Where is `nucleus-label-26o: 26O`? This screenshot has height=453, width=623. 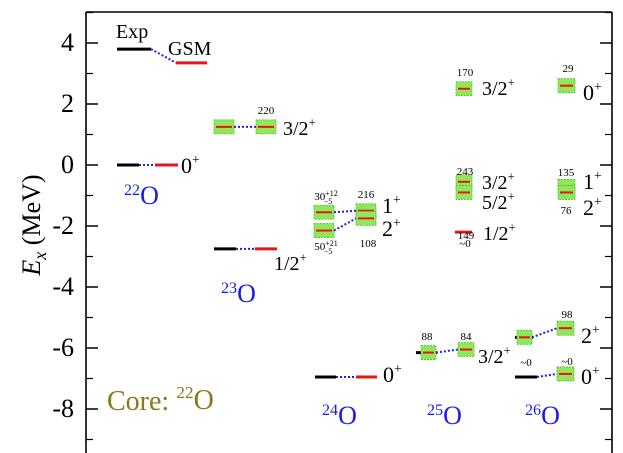
nucleus-label-26o: 26O is located at coordinates (542, 415).